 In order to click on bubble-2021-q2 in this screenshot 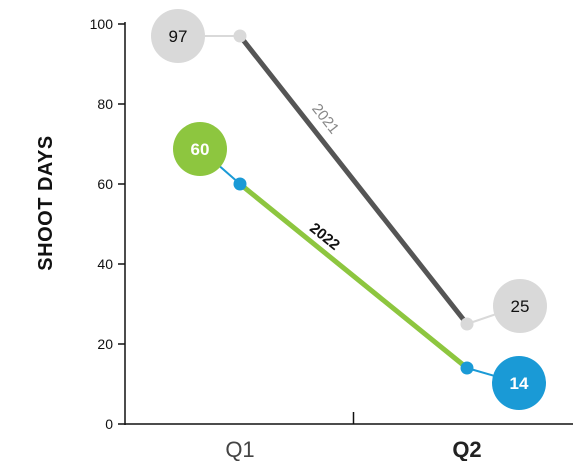, I will do `click(520, 306)`.